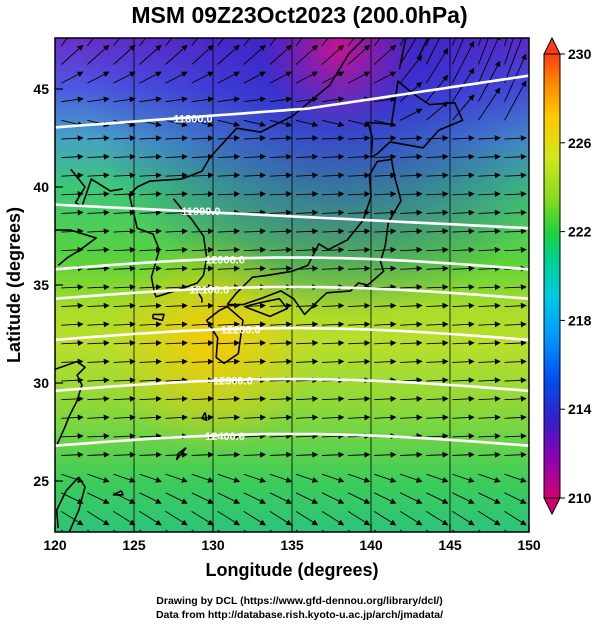 Image resolution: width=599 pixels, height=625 pixels. I want to click on colorbar-tick-label: 214, so click(580, 409).